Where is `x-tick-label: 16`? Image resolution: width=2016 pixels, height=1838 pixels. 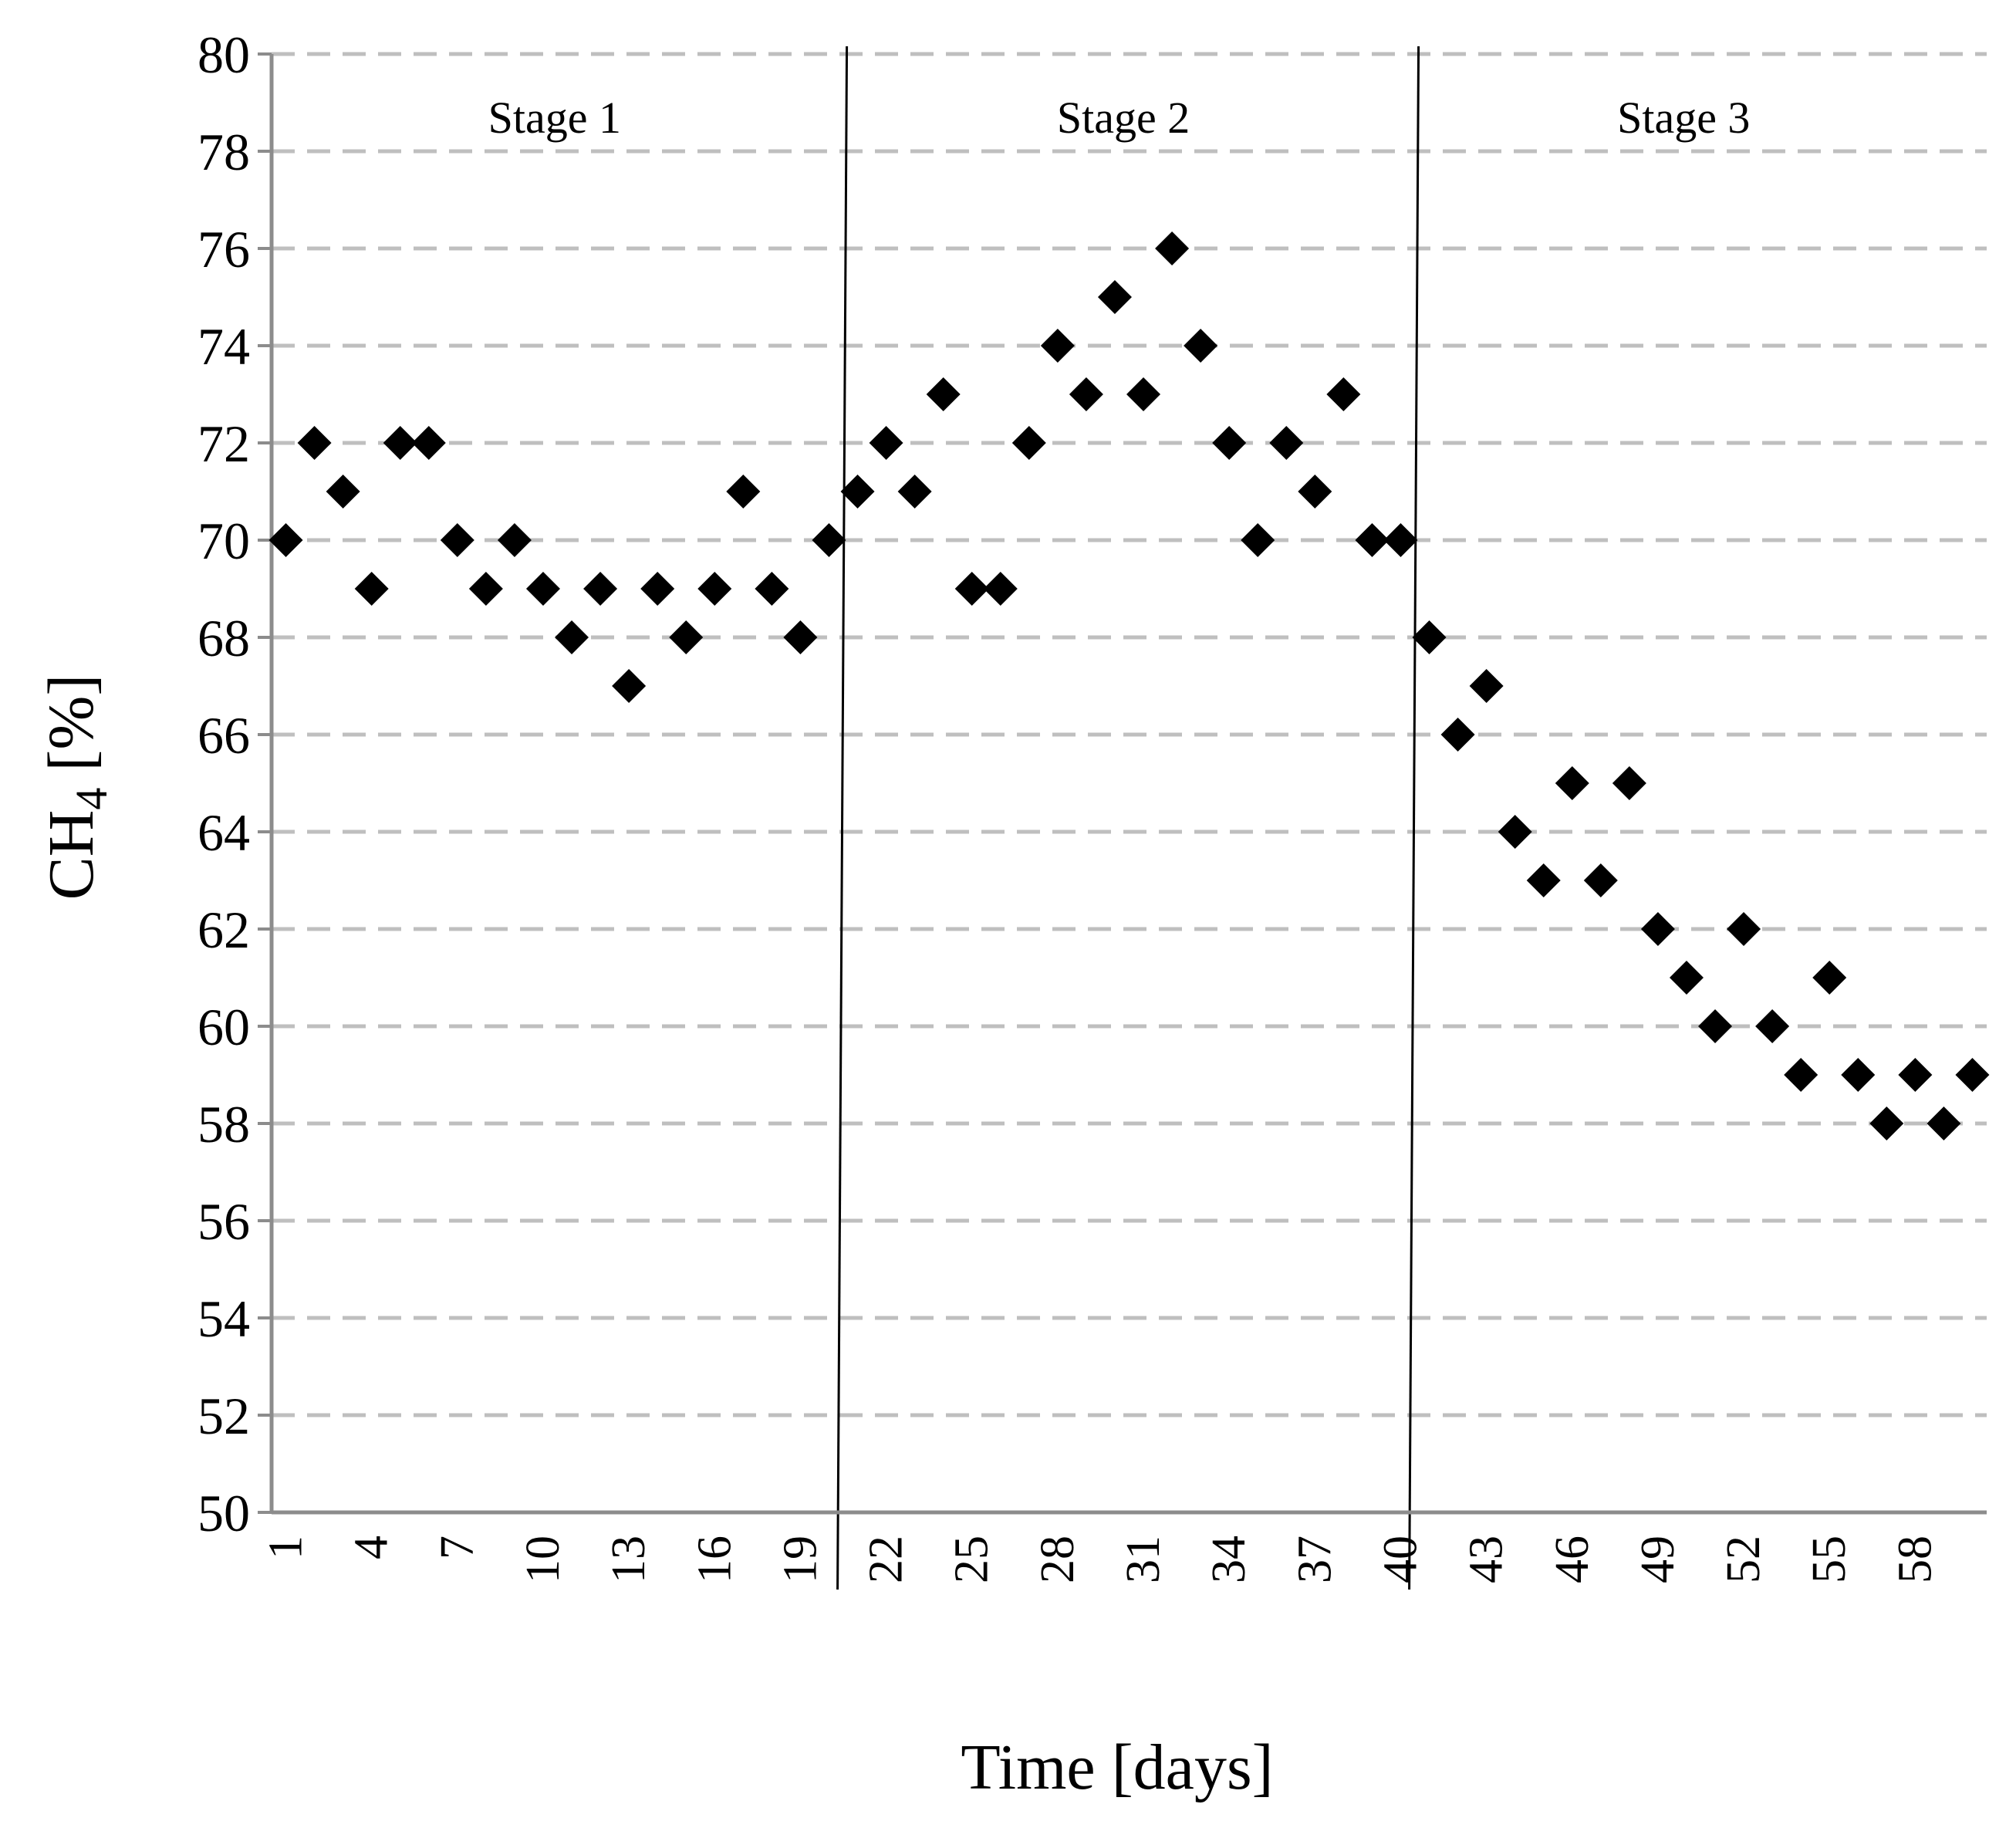
x-tick-label: 16 is located at coordinates (714, 1559).